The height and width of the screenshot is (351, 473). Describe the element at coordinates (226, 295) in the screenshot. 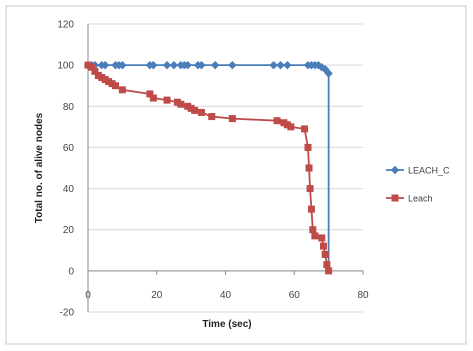

I see `x-tick-label: 40` at that location.